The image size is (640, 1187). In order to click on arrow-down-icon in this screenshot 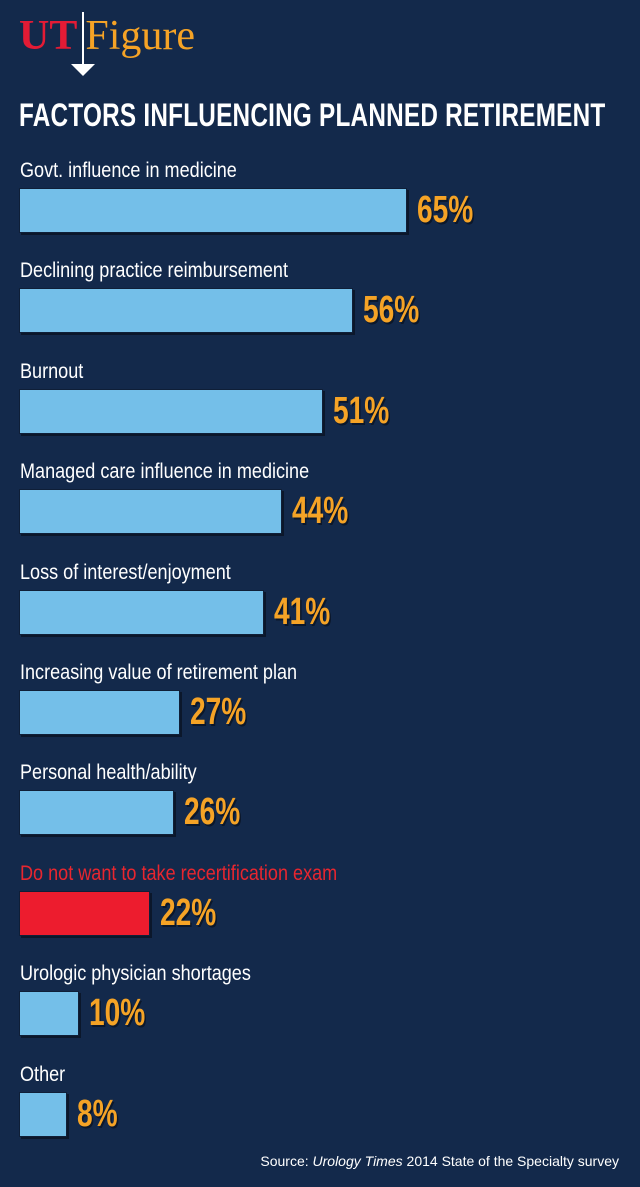, I will do `click(83, 70)`.